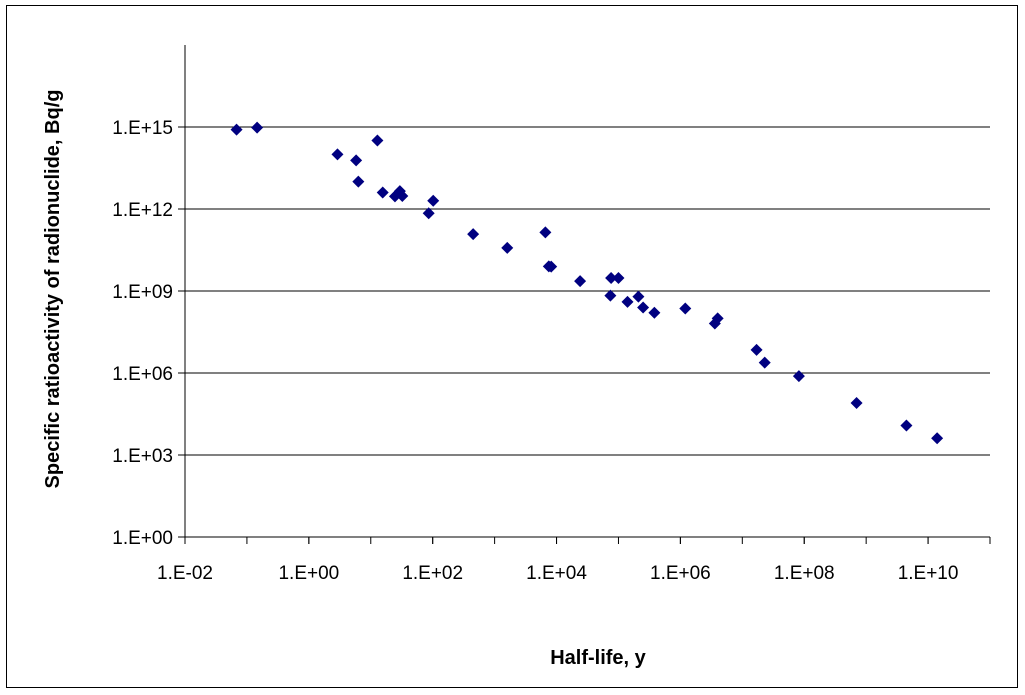  What do you see at coordinates (680, 573) in the screenshot?
I see `x-tick-label: 1.E+06` at bounding box center [680, 573].